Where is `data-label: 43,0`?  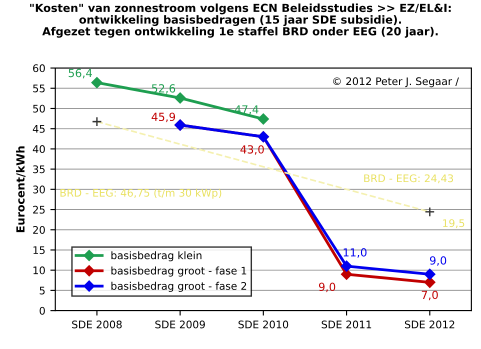
data-label: 43,0 is located at coordinates (252, 150).